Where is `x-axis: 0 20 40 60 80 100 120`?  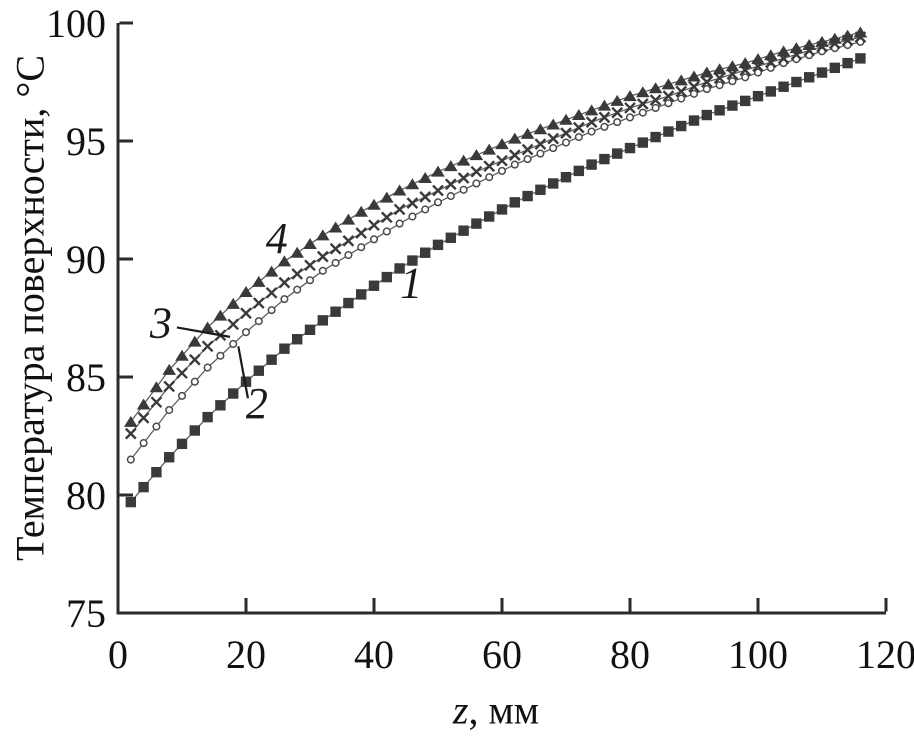
x-axis: 0 20 40 60 80 100 120 is located at coordinates (511, 637).